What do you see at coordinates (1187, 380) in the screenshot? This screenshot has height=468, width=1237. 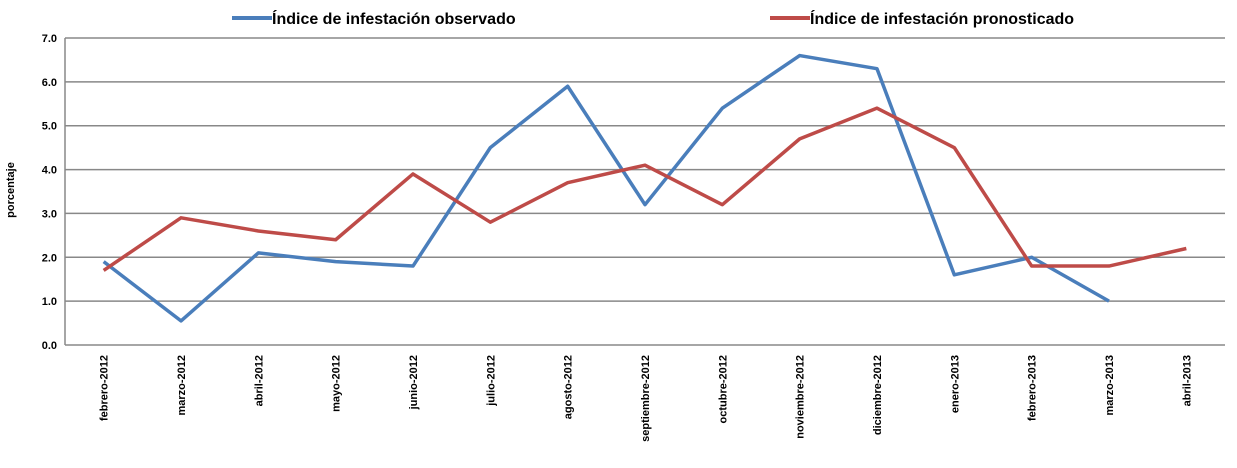 I see `x-tick-label: abril-2013` at bounding box center [1187, 380].